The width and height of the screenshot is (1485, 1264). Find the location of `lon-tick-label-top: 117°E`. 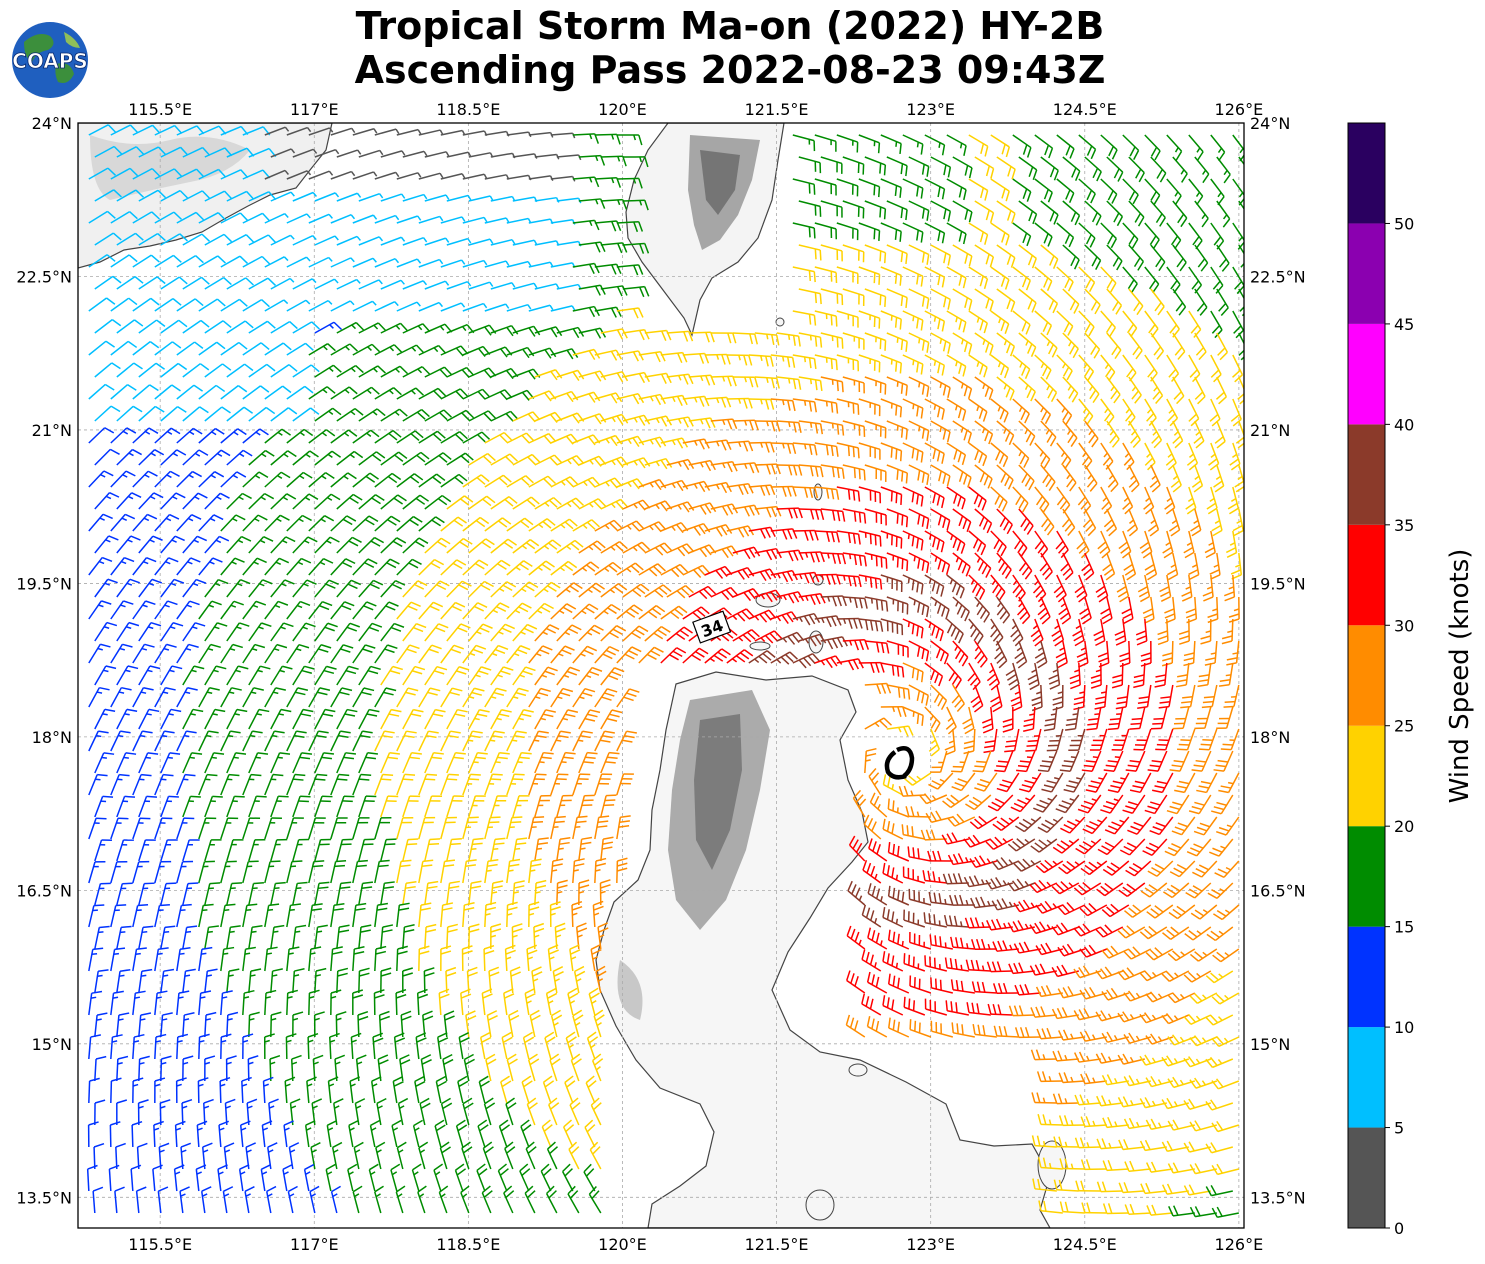

lon-tick-label-top: 117°E is located at coordinates (314, 109).